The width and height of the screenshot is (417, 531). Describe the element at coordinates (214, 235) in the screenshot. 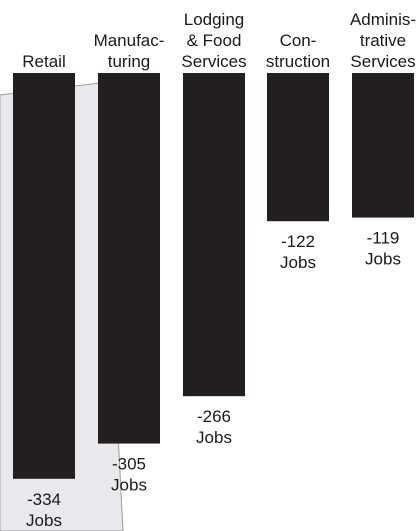

I see `bar-lodging-food-services` at that location.